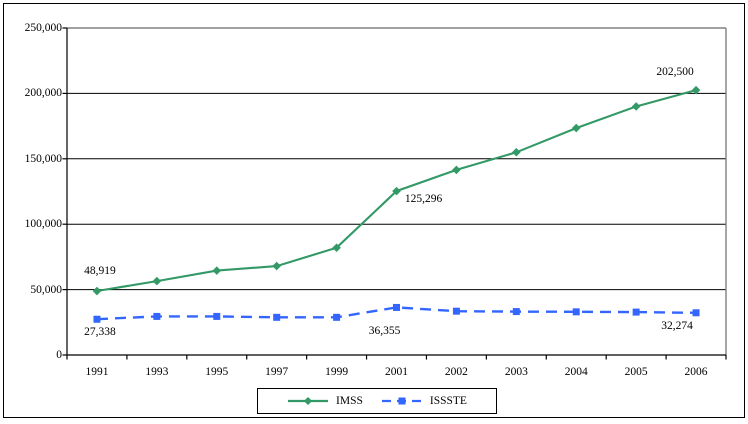  I want to click on x-axis-tick-label: 1993, so click(157, 372).